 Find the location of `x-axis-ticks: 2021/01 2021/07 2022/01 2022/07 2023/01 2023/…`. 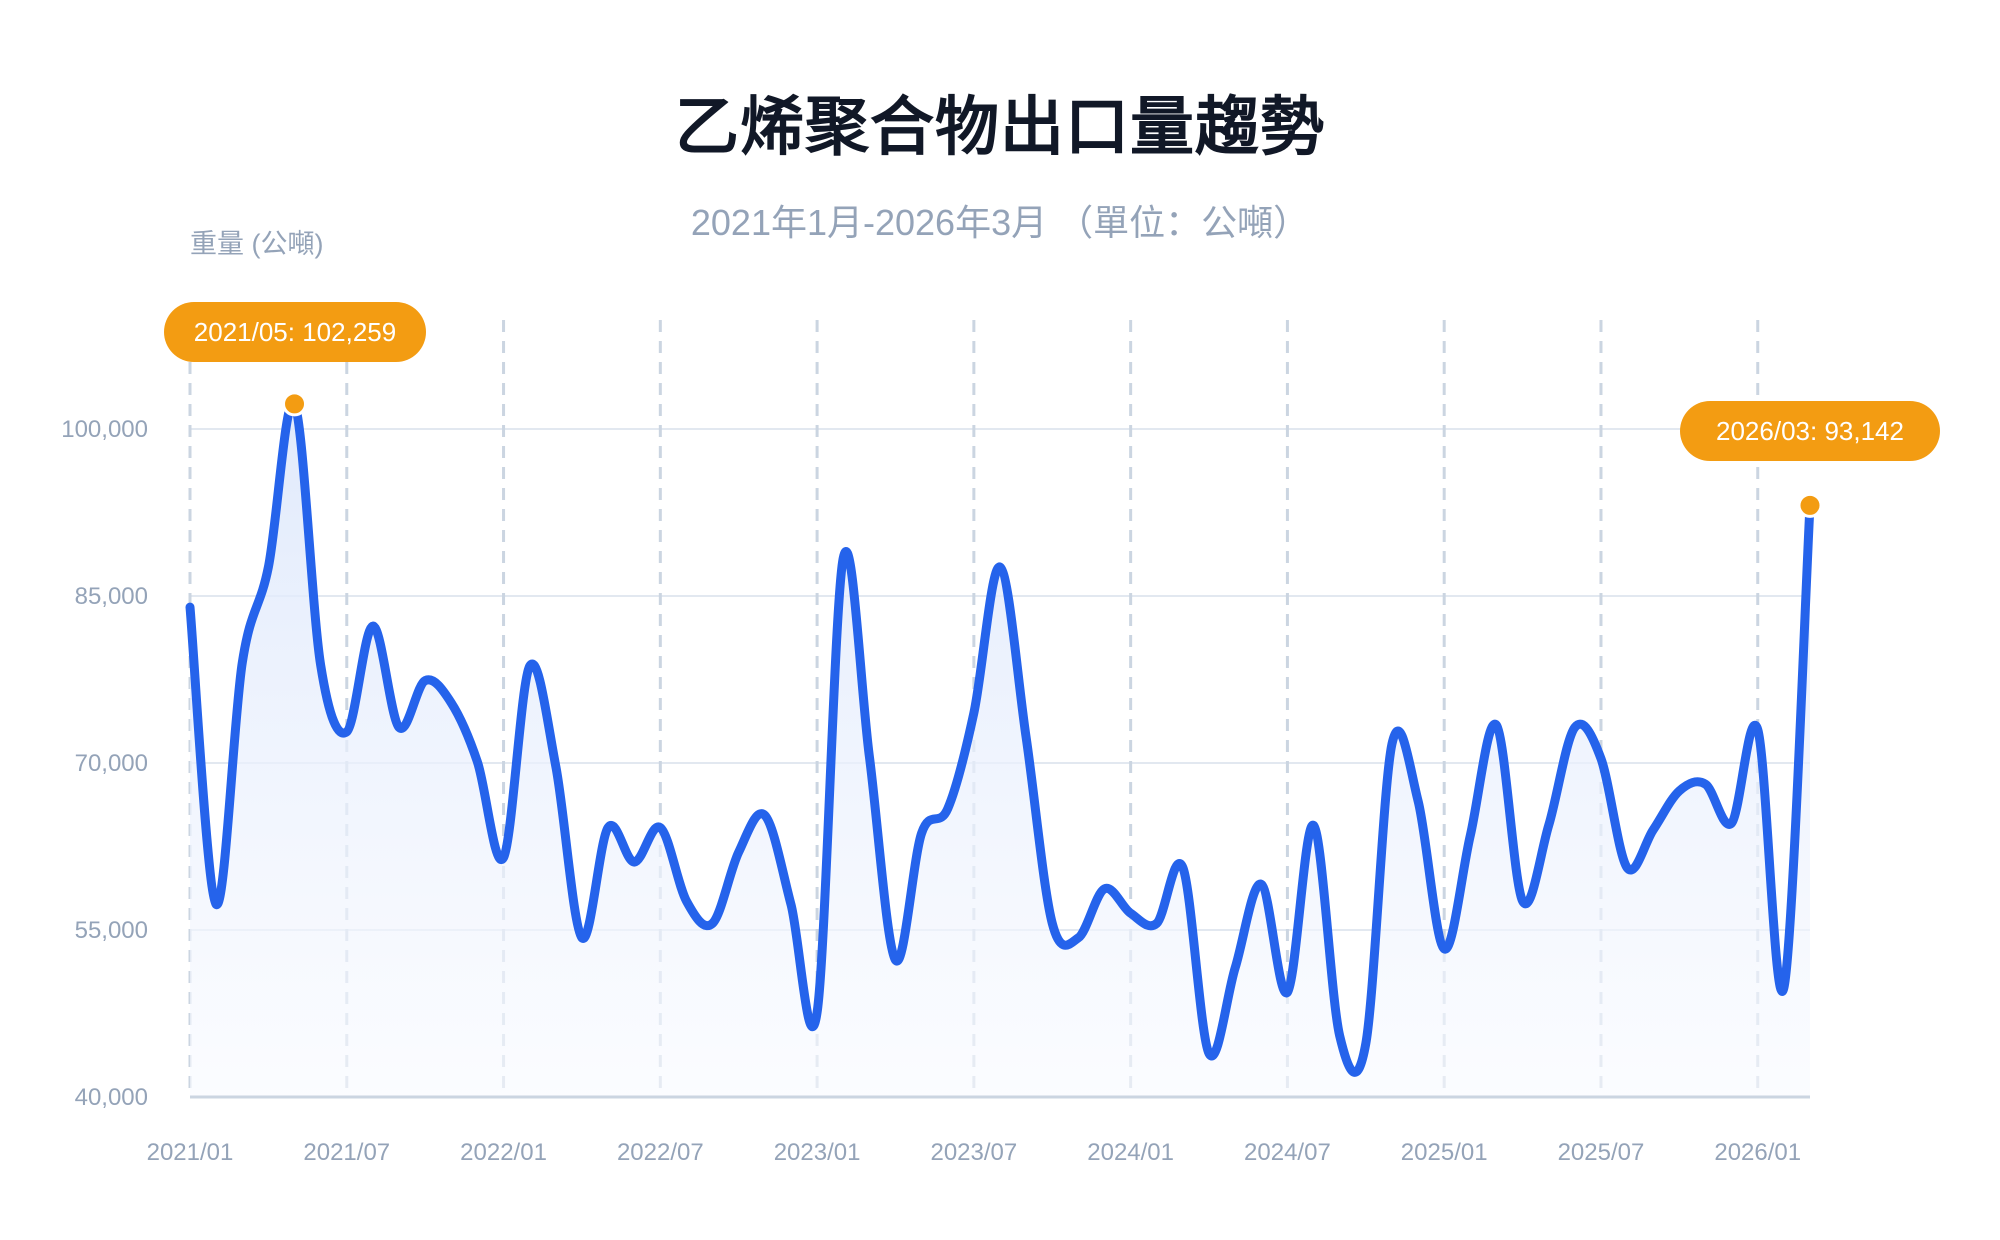

x-axis-ticks: 2021/01 2021/07 2022/01 2022/07 2023/01 2023/… is located at coordinates (974, 1152).